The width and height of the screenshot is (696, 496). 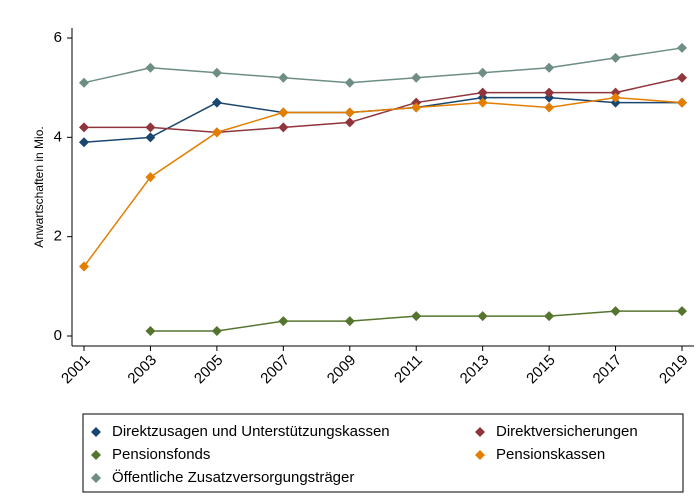 I want to click on legend-label: Pensionskassen, so click(x=550, y=454).